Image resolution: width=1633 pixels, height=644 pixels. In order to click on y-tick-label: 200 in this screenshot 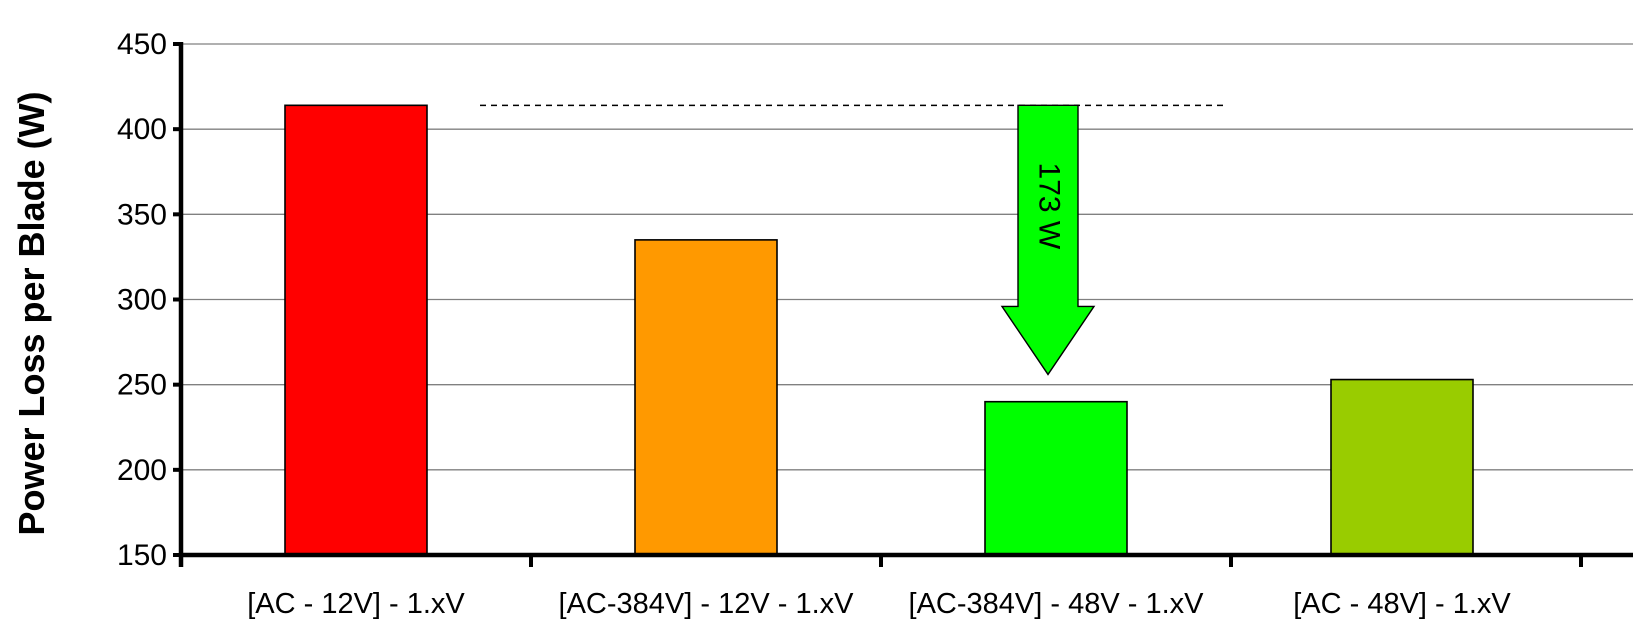, I will do `click(142, 470)`.